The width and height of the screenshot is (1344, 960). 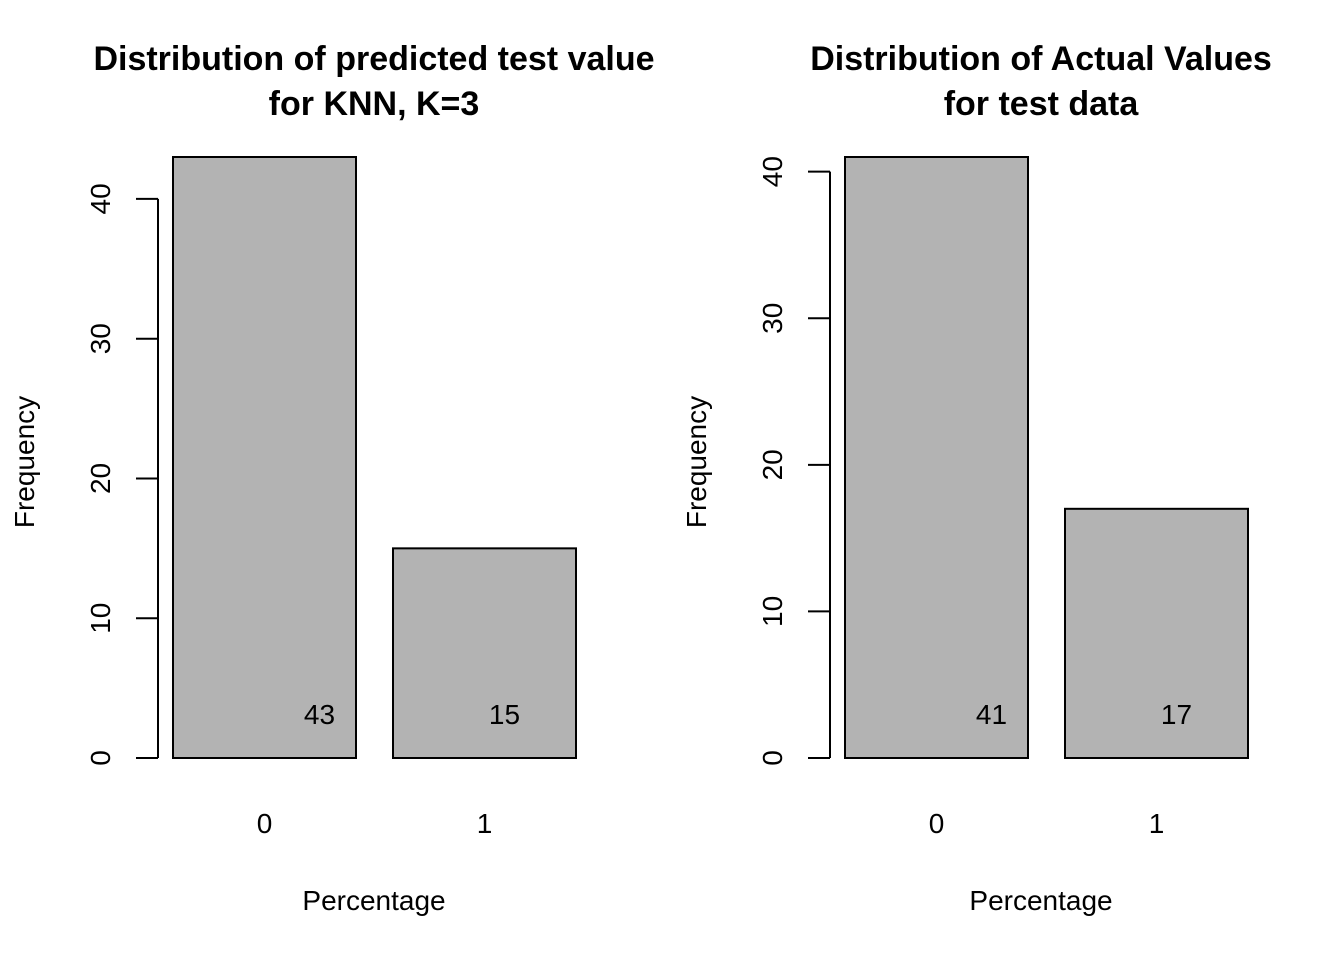 I want to click on chart-0-y-tick-label-2: 20, so click(x=100, y=478).